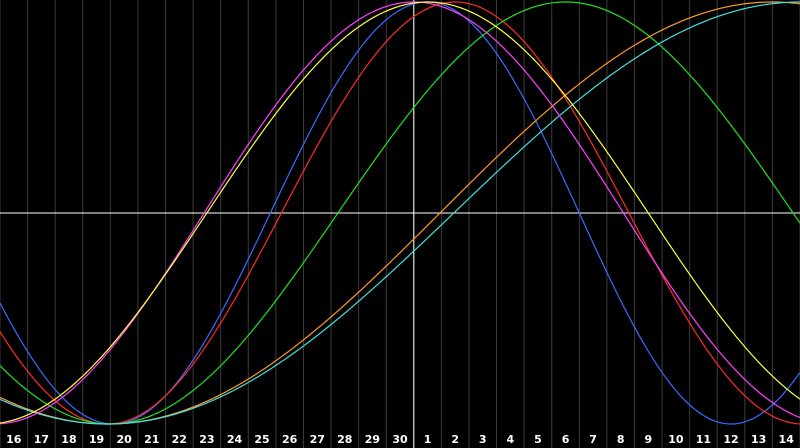 This screenshot has height=448, width=800. What do you see at coordinates (96, 439) in the screenshot?
I see `x-tick-label: 19` at bounding box center [96, 439].